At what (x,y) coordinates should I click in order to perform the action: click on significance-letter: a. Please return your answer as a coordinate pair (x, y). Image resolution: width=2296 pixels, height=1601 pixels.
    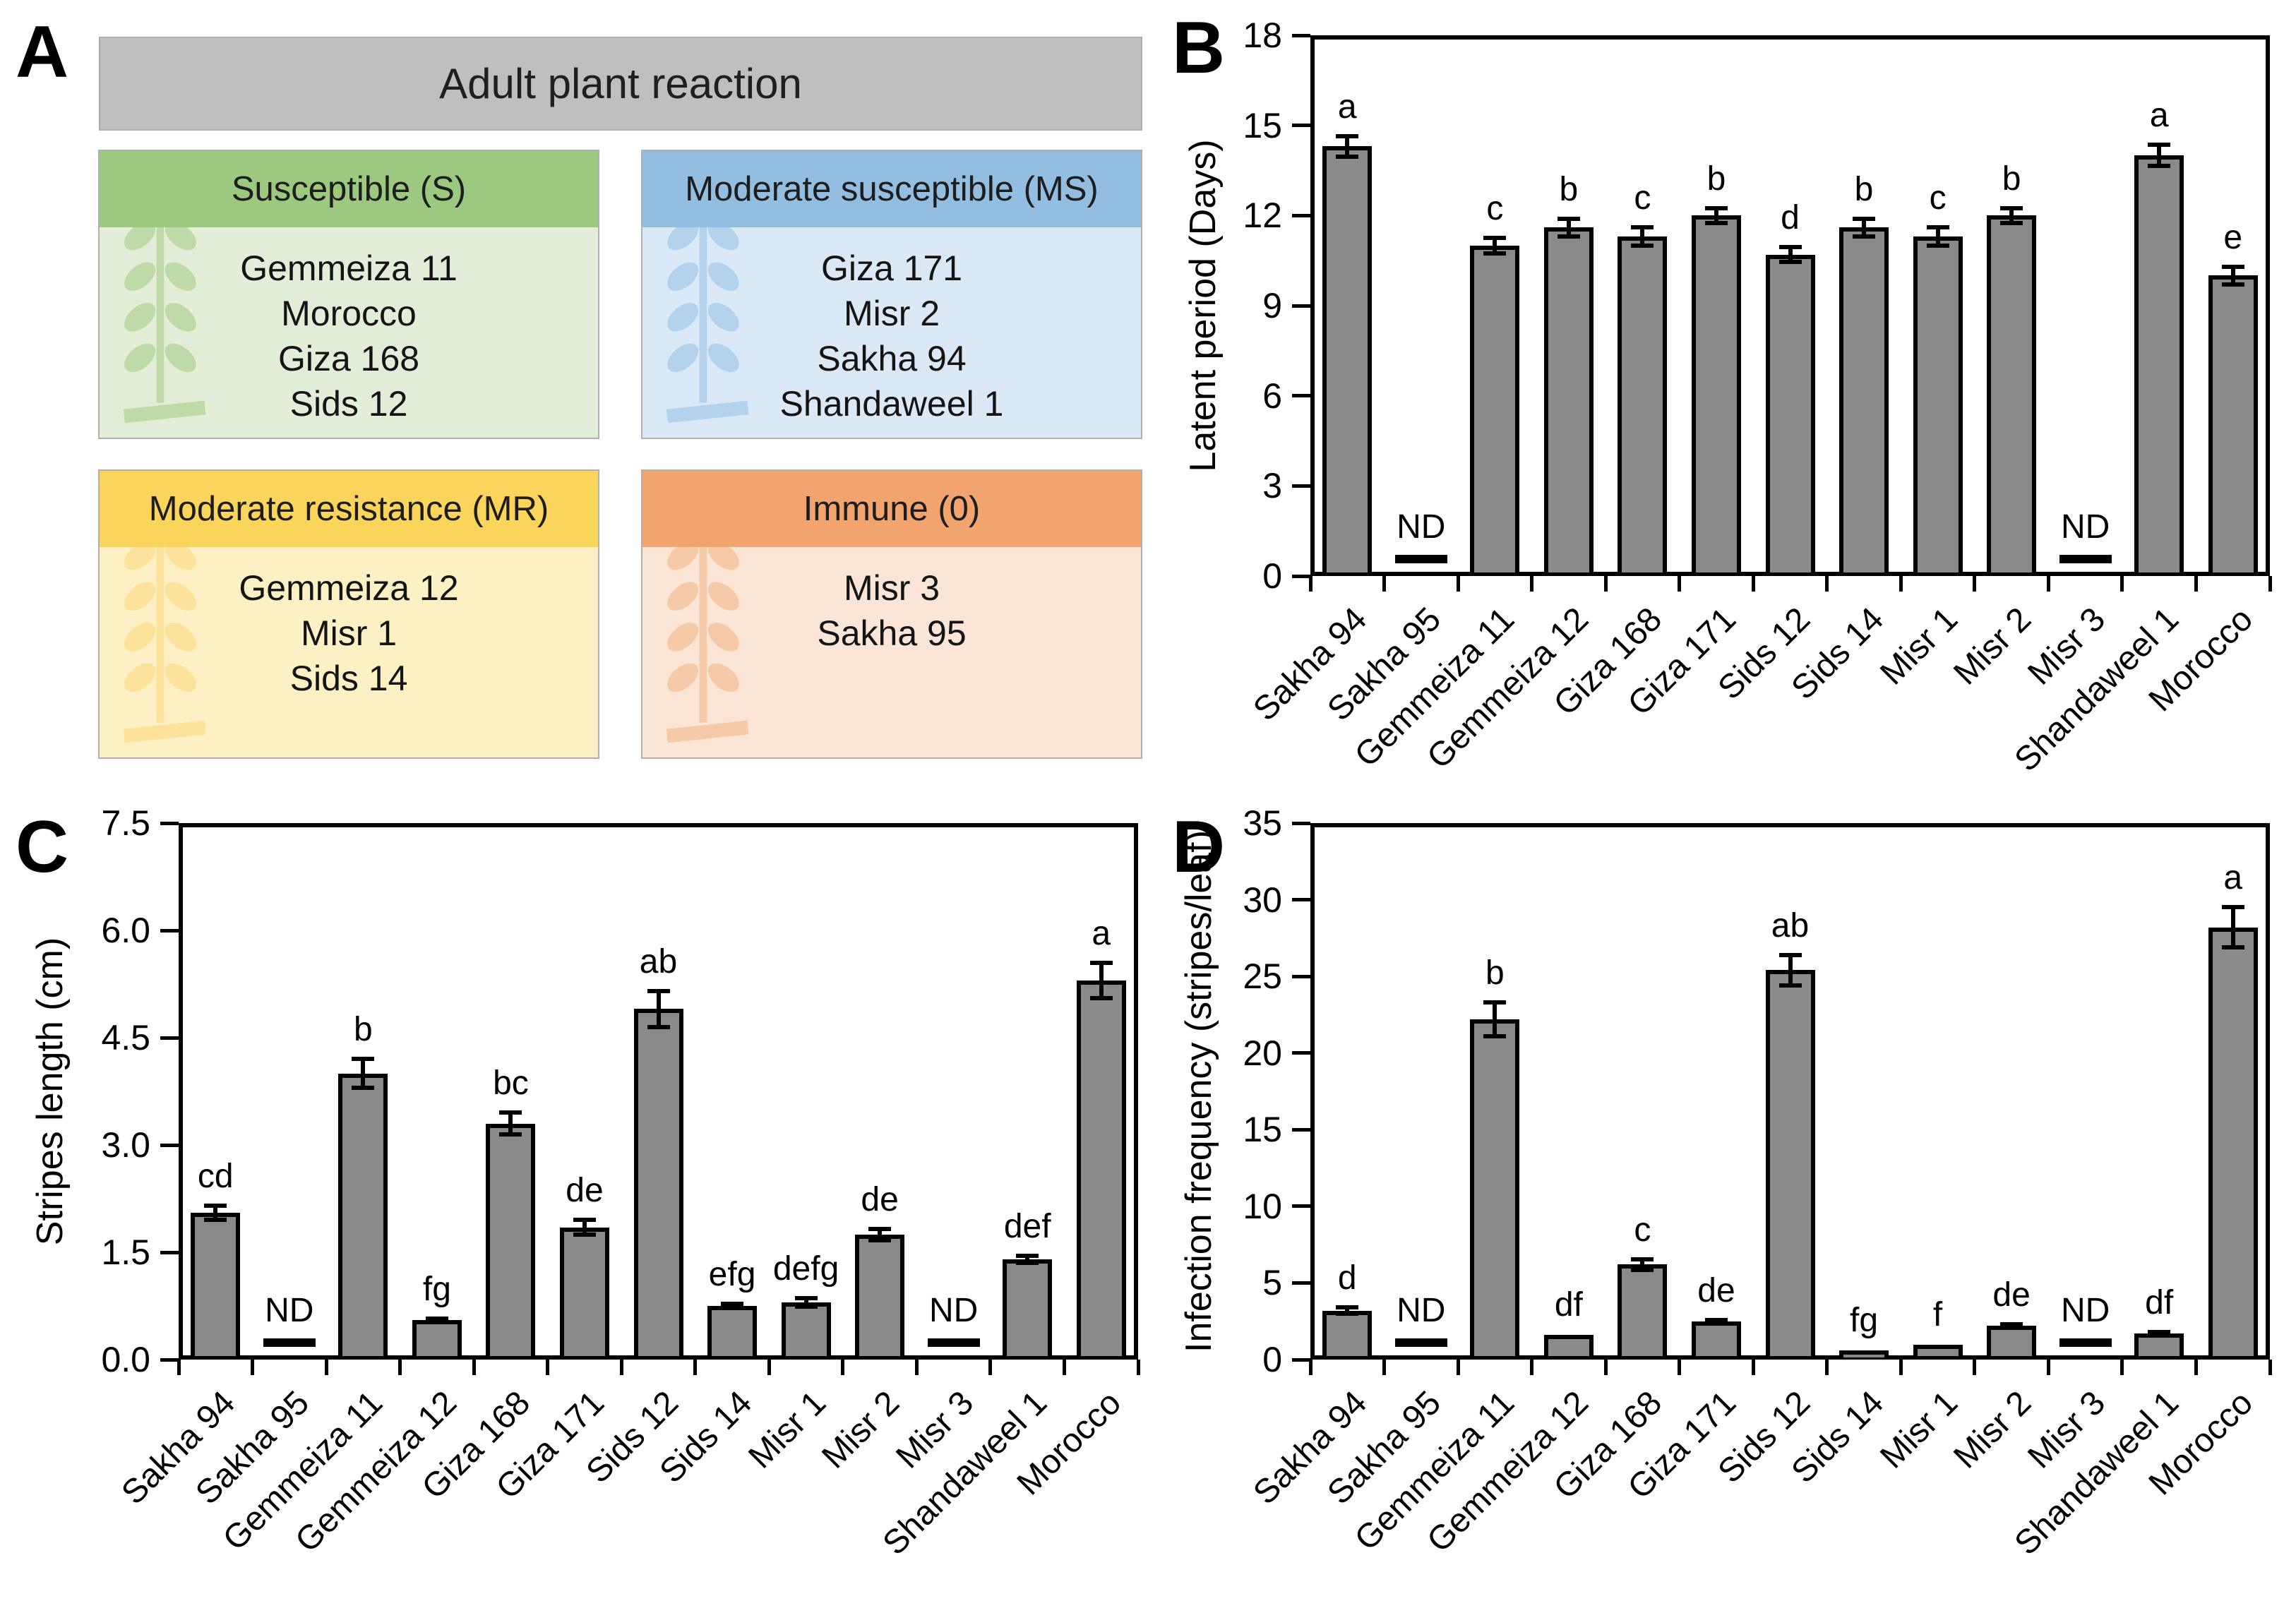
    Looking at the image, I should click on (1347, 107).